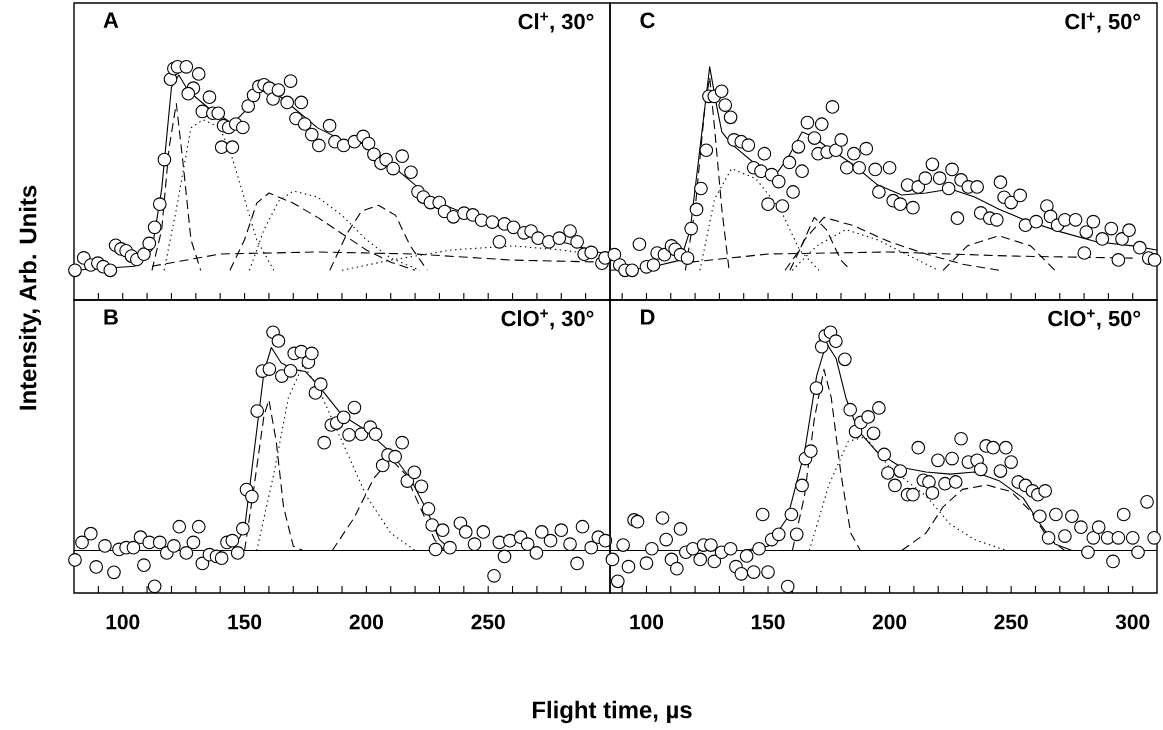 The image size is (1163, 730). I want to click on text: C, so click(647, 20).